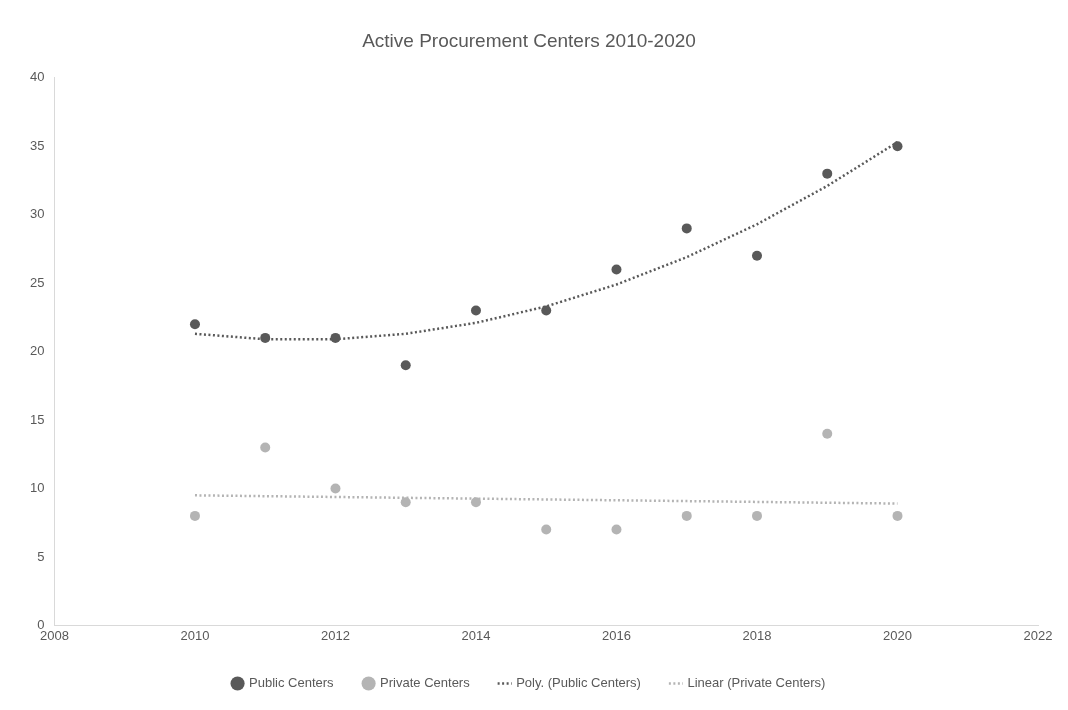 The width and height of the screenshot is (1068, 710). What do you see at coordinates (757, 635) in the screenshot?
I see `x-tick-label: 2018` at bounding box center [757, 635].